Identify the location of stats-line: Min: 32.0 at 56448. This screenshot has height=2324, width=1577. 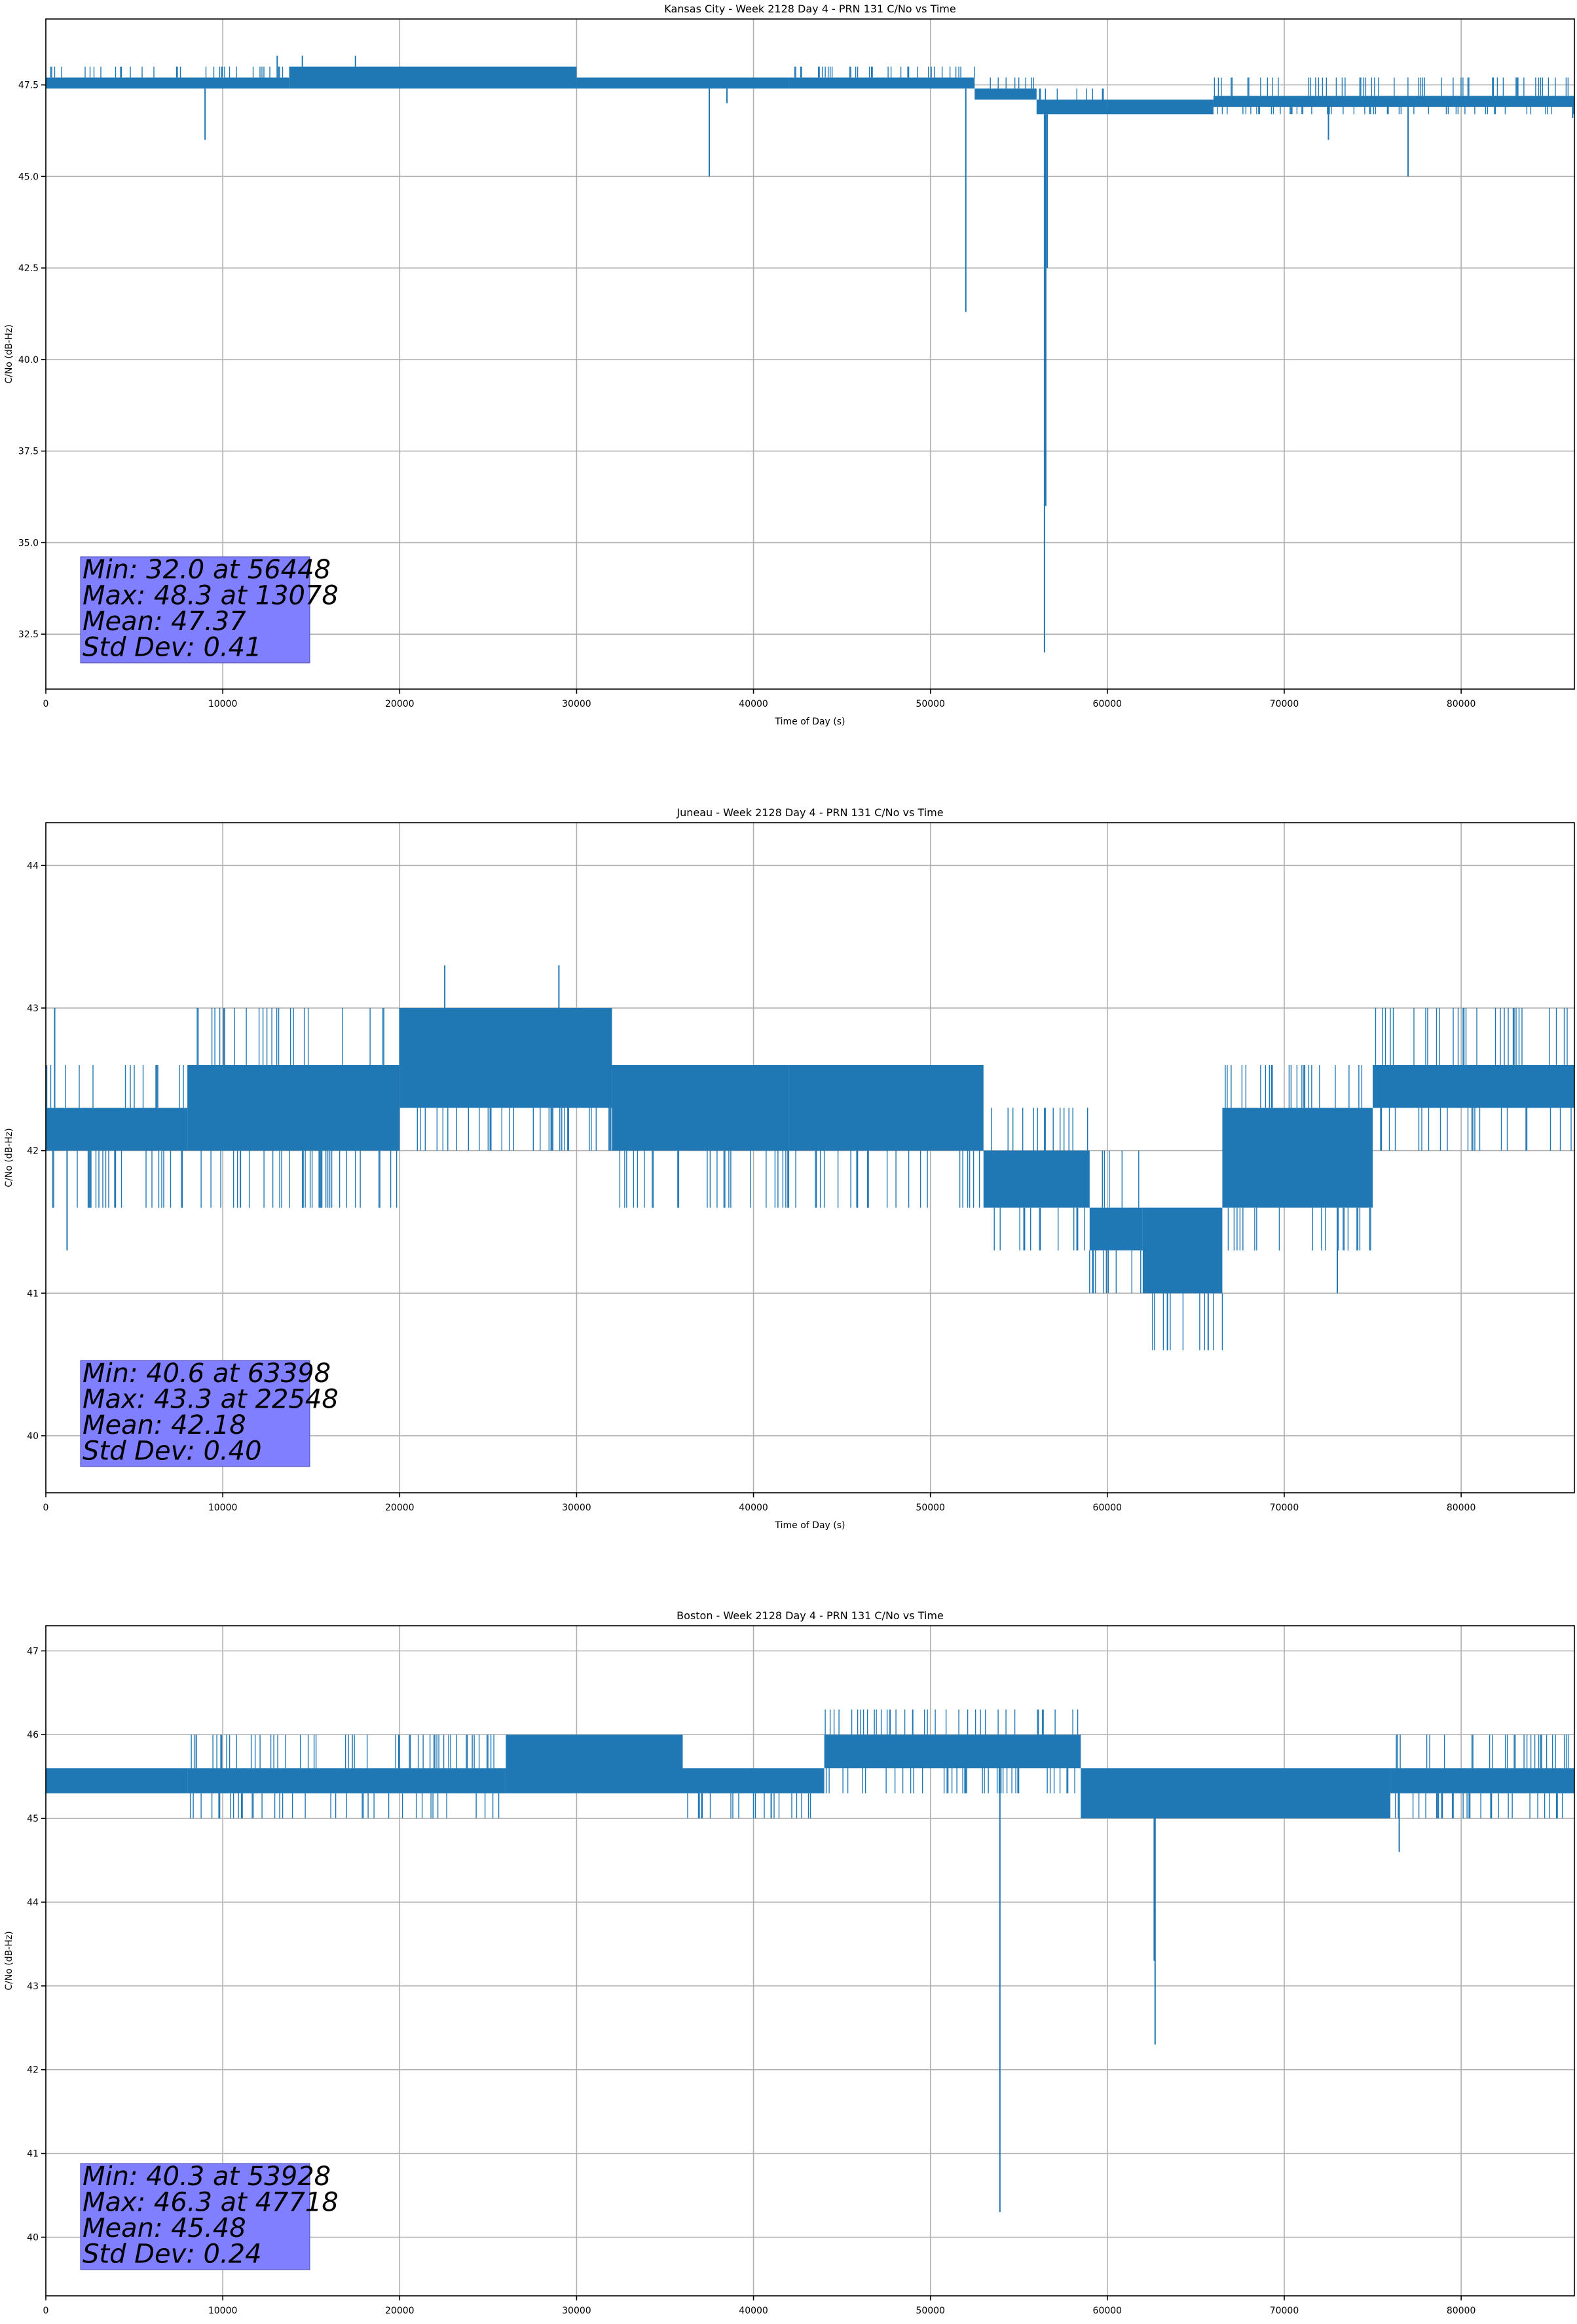
(207, 570).